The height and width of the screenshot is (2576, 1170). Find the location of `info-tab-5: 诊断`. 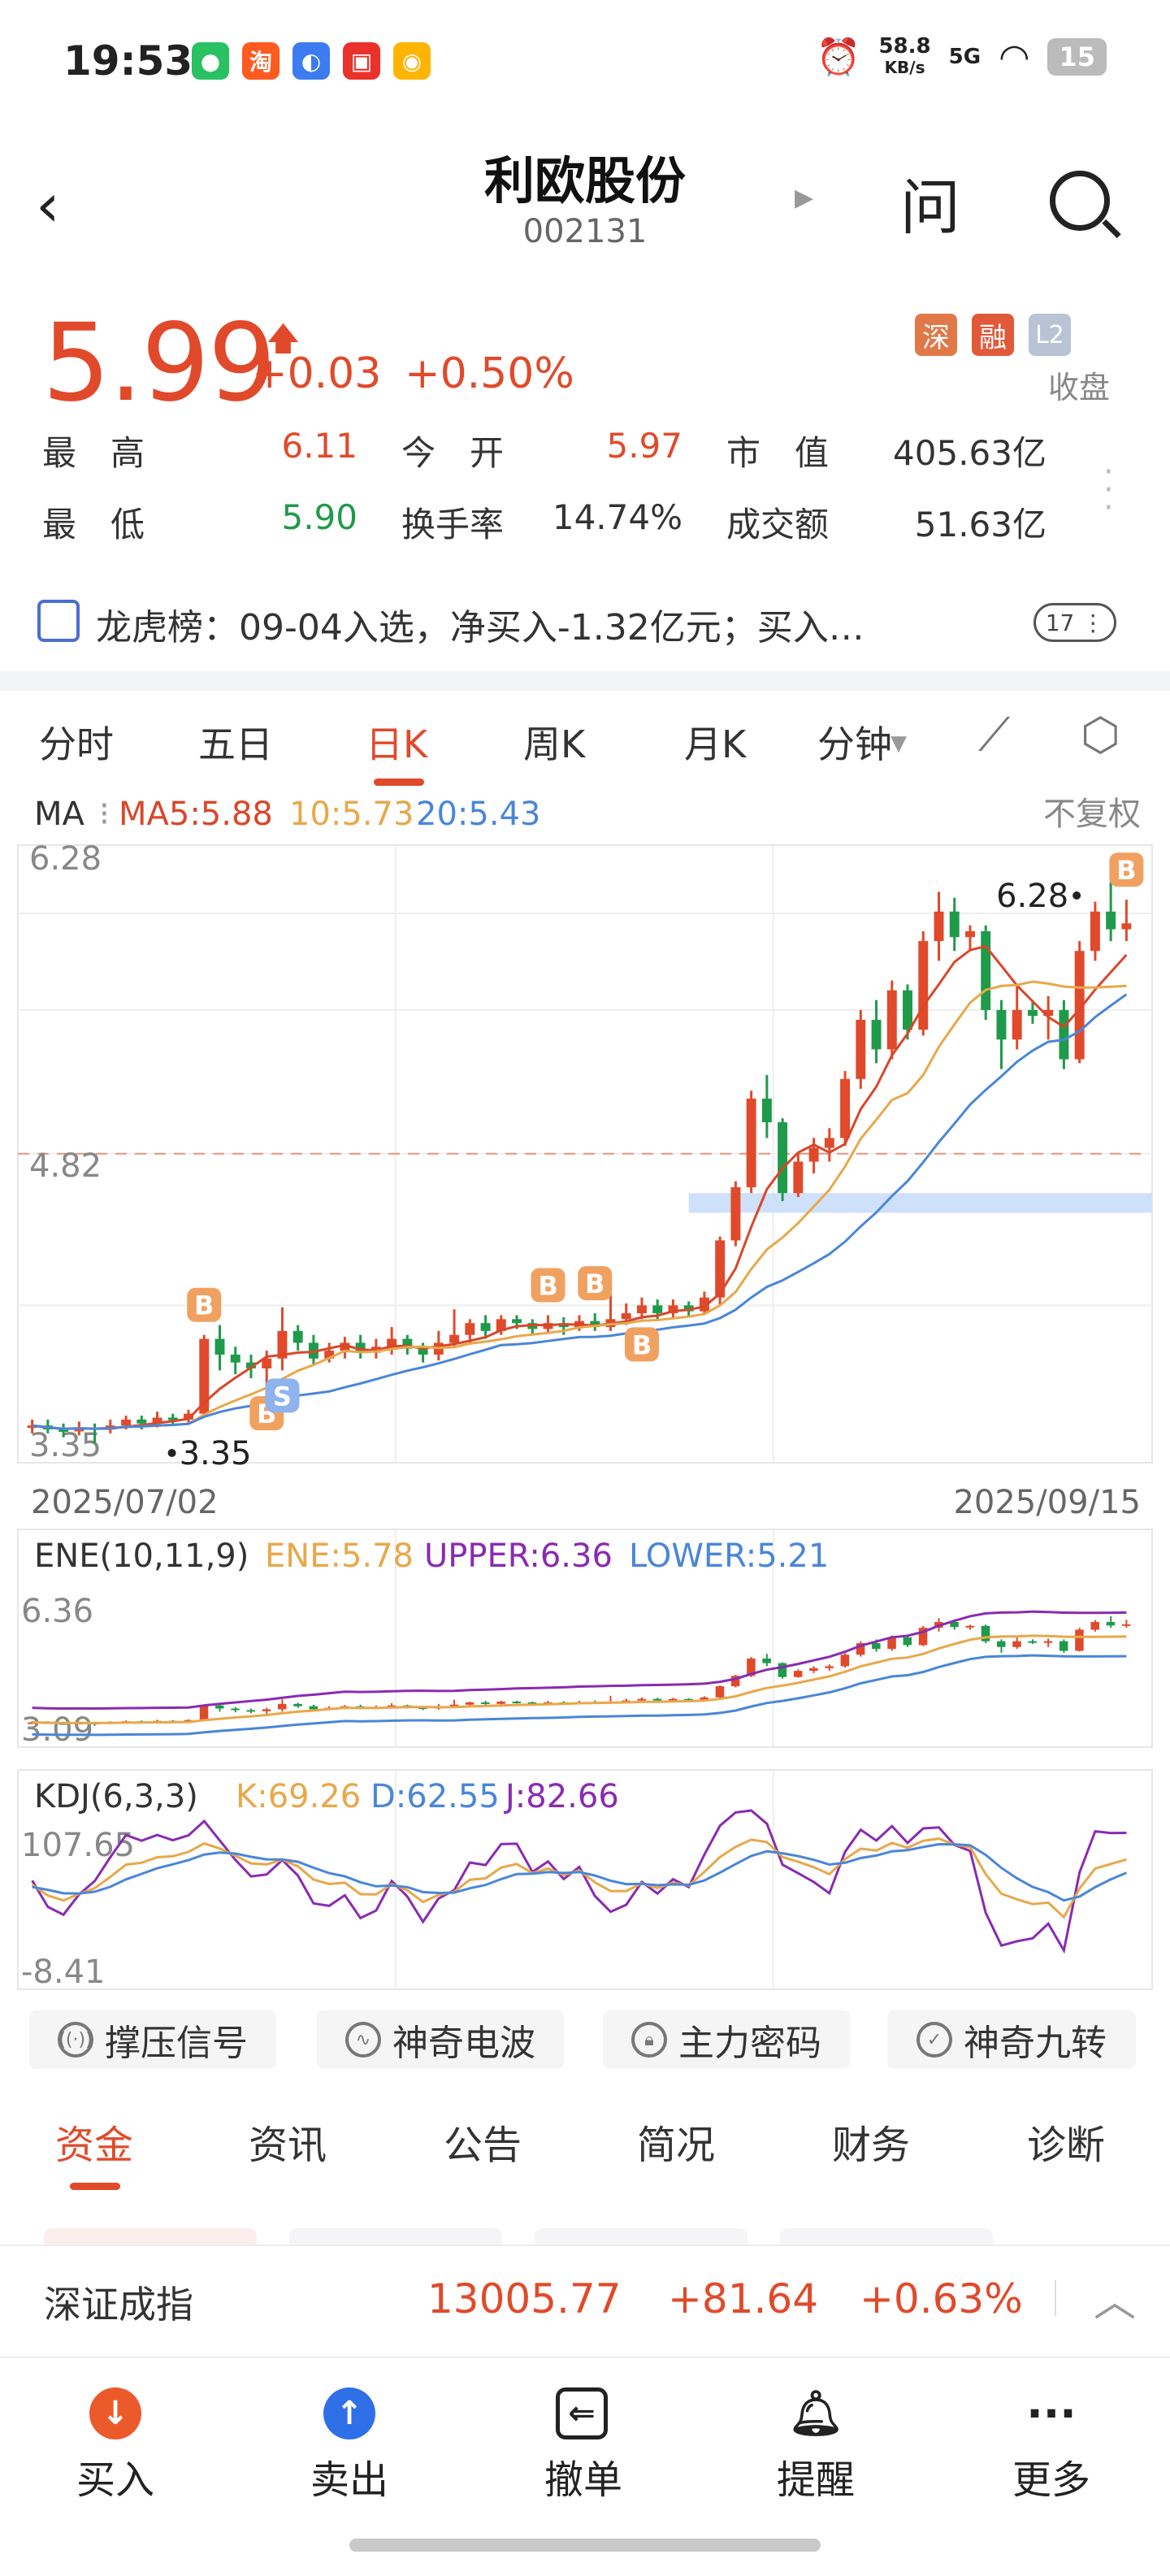

info-tab-5: 诊断 is located at coordinates (1066, 2146).